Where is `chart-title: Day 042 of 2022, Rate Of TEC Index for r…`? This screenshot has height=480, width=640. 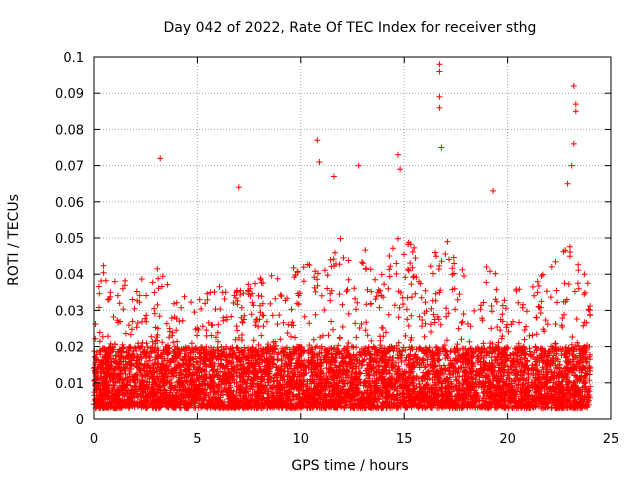 chart-title: Day 042 of 2022, Rate Of TEC Index for r… is located at coordinates (350, 28).